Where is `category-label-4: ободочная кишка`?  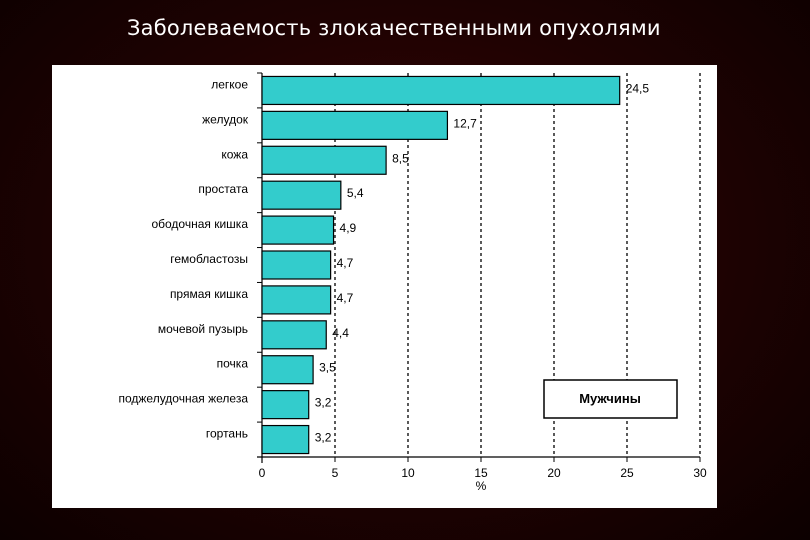
category-label-4: ободочная кишка is located at coordinates (199, 224).